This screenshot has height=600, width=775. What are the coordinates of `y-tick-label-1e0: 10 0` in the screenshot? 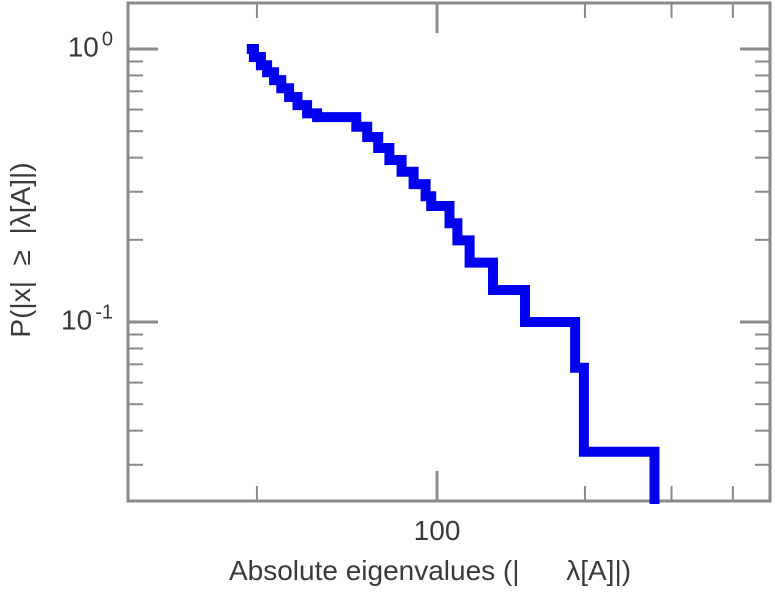 It's located at (90, 45).